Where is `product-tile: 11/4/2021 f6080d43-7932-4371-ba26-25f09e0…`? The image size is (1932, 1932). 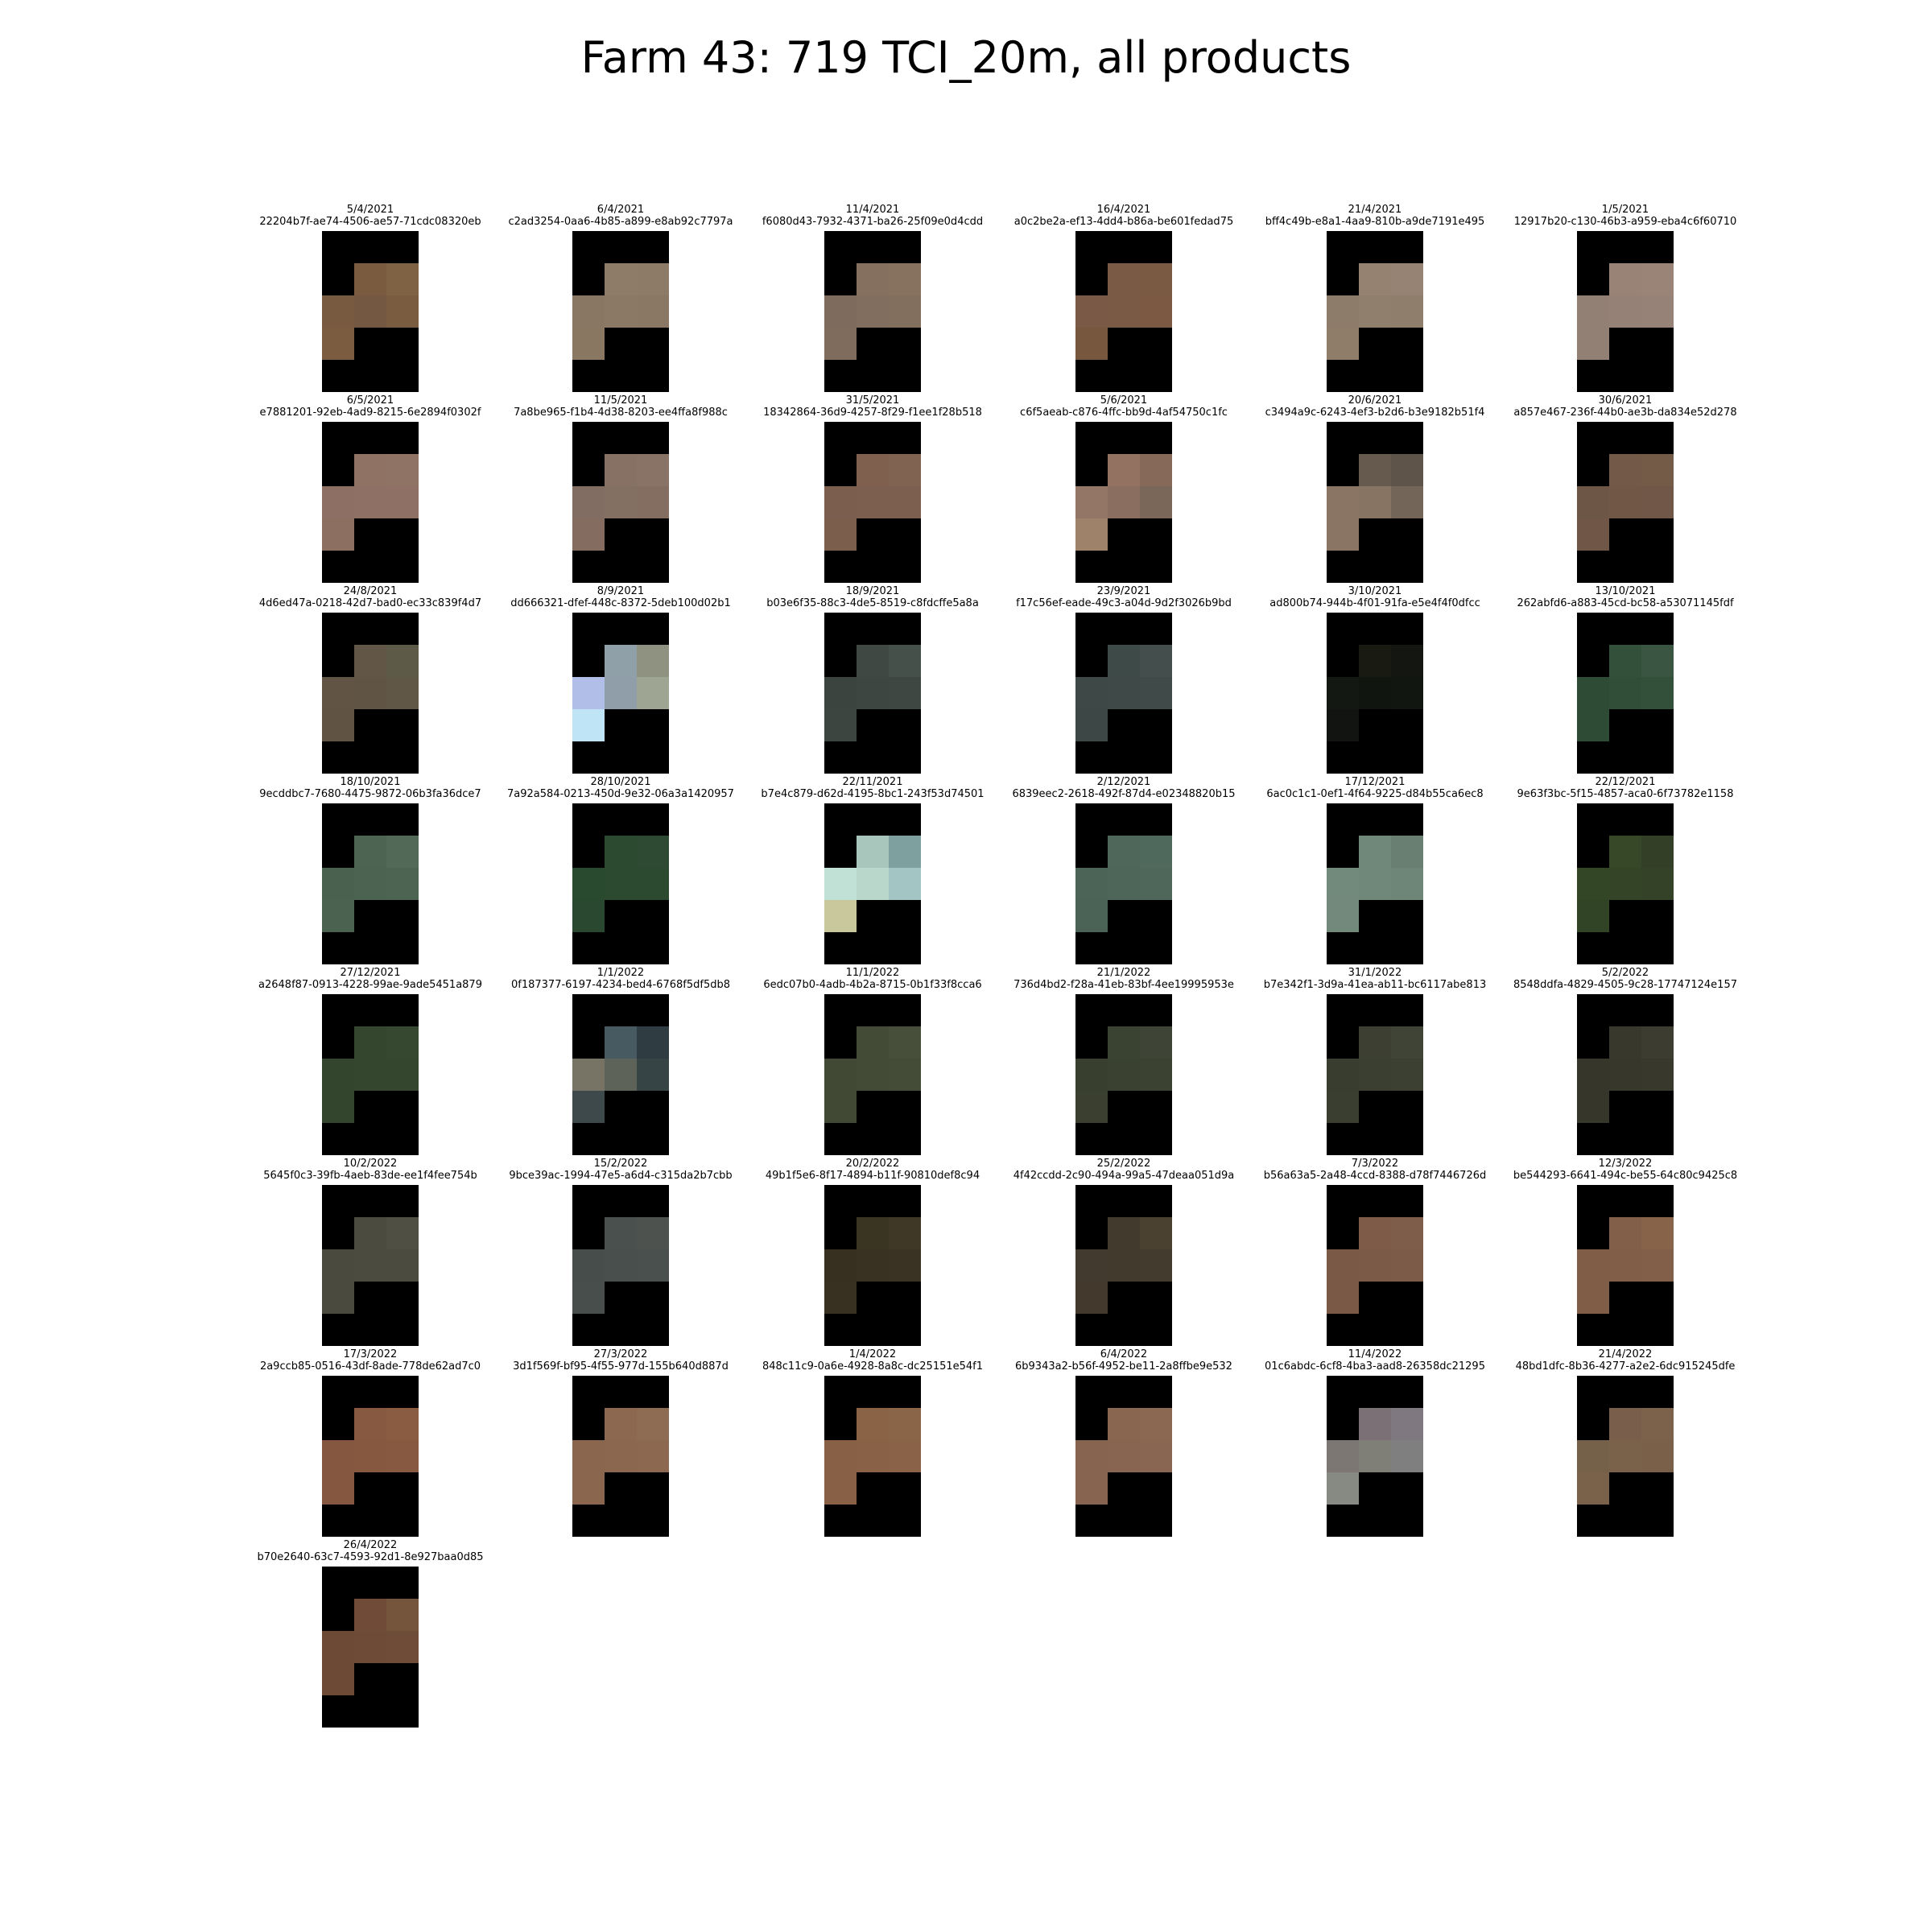
product-tile: 11/4/2021 f6080d43-7932-4371-ba26-25f09e0… is located at coordinates (873, 298).